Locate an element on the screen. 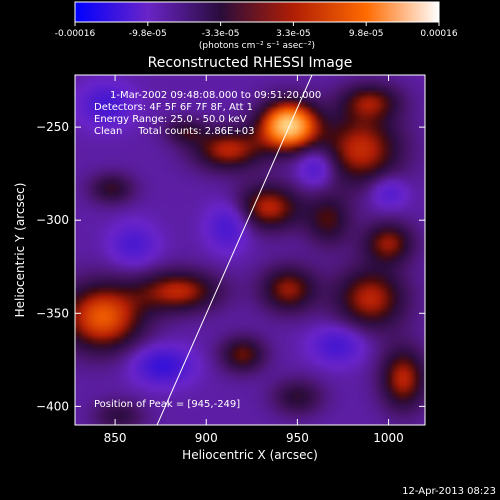  y-axis-label: Heliocentric Y (arcsec) is located at coordinates (20, 250).